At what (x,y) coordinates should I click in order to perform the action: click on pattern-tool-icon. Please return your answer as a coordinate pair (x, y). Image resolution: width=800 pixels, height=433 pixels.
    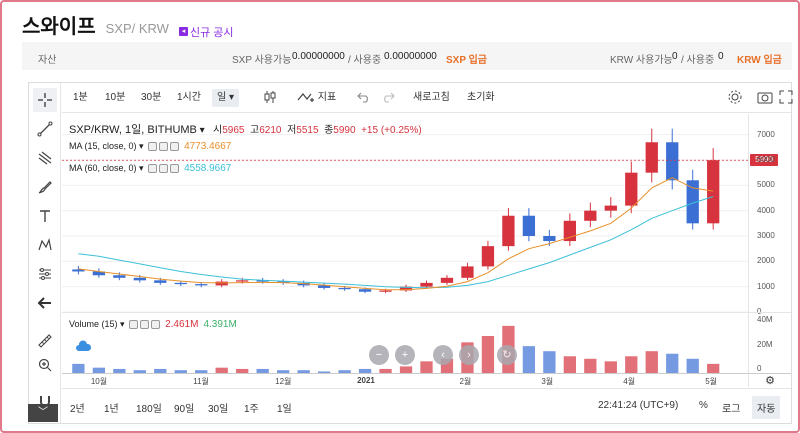
    Looking at the image, I should click on (45, 245).